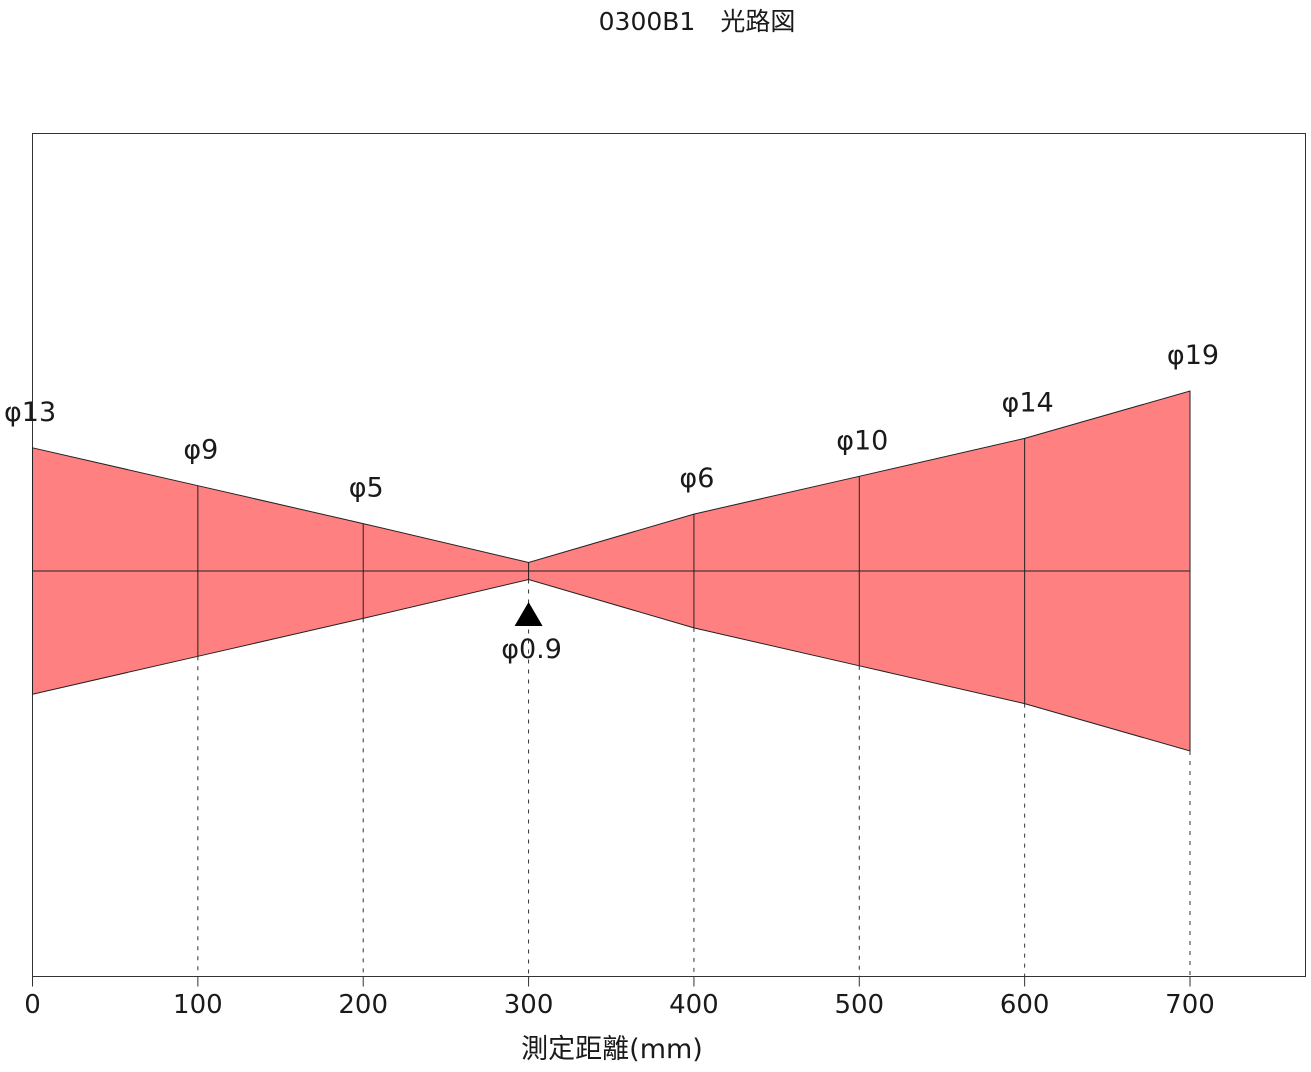 The width and height of the screenshot is (1311, 1072). What do you see at coordinates (529, 1005) in the screenshot?
I see `x-tick-label-300: 300` at bounding box center [529, 1005].